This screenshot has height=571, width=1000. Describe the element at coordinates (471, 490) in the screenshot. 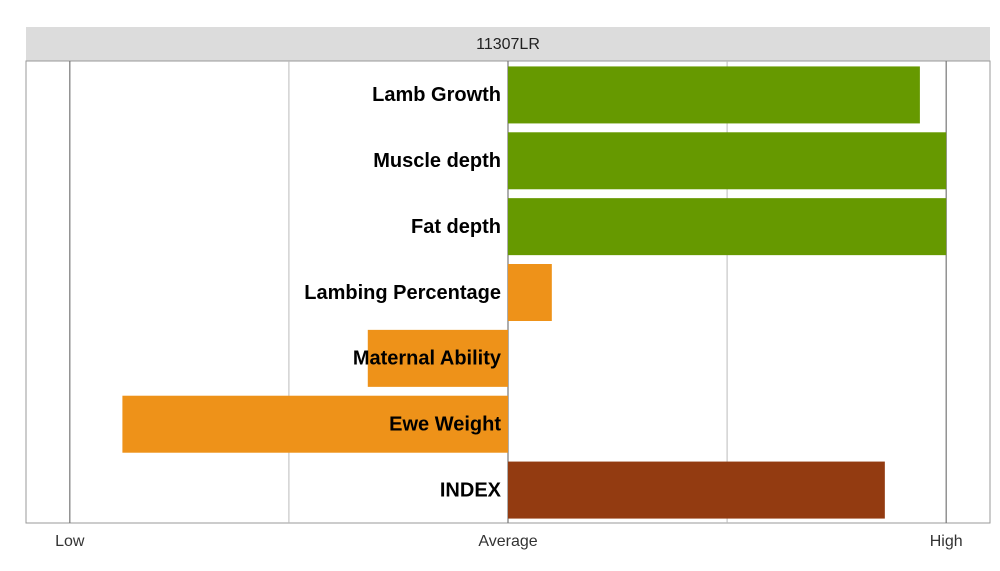

I see `category-label: INDEX` at that location.